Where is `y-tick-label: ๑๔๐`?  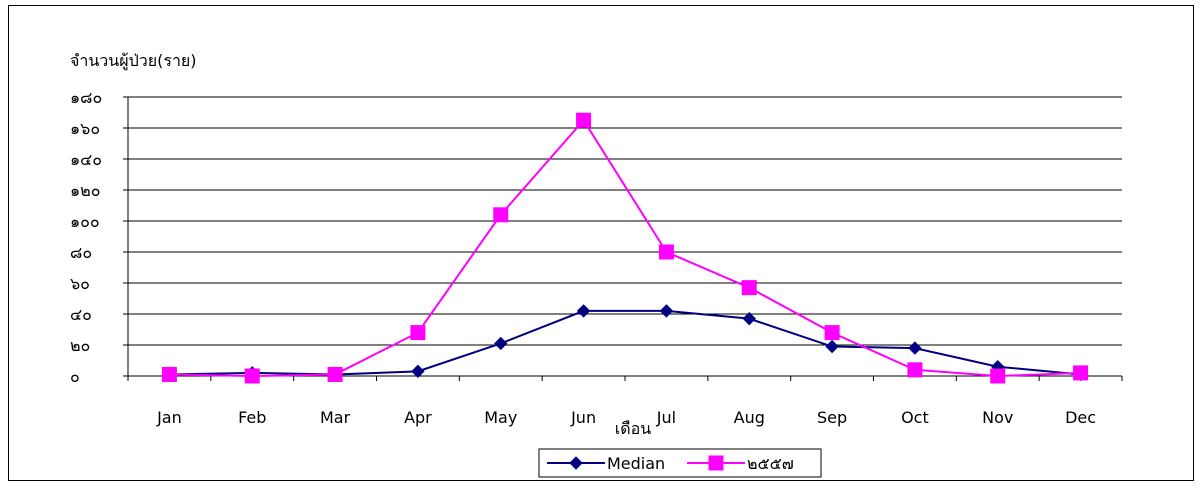
y-tick-label: ๑๔๐ is located at coordinates (86, 159).